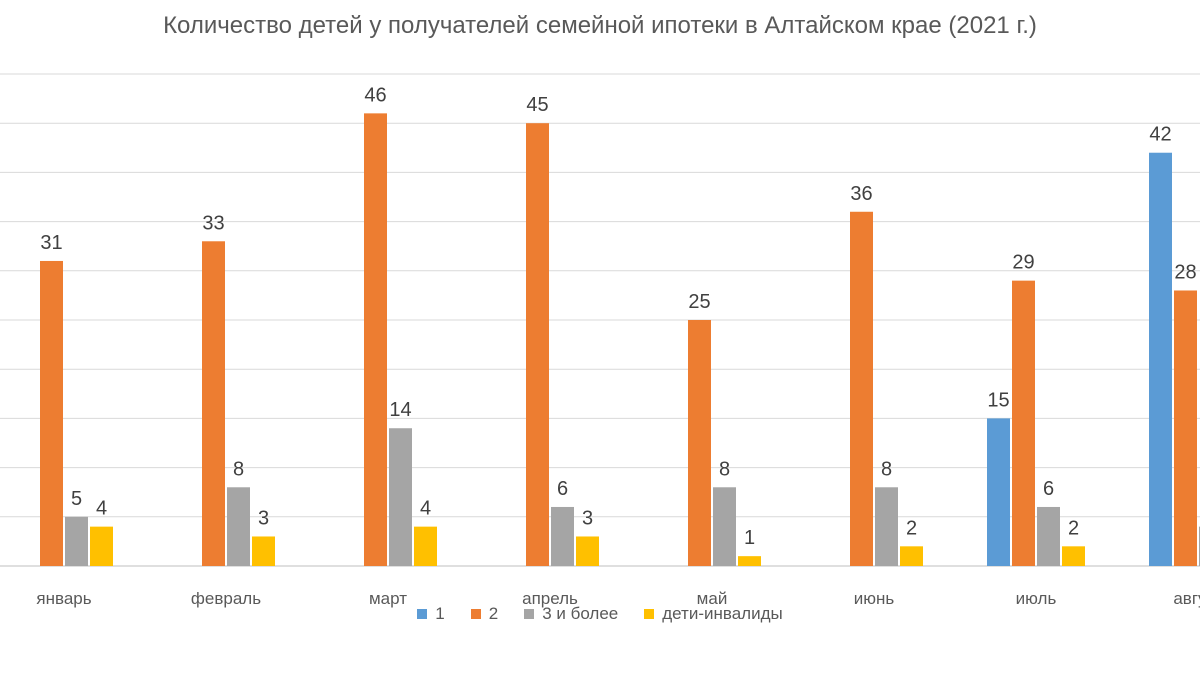  I want to click on x-tick-label: июль, so click(1036, 598).